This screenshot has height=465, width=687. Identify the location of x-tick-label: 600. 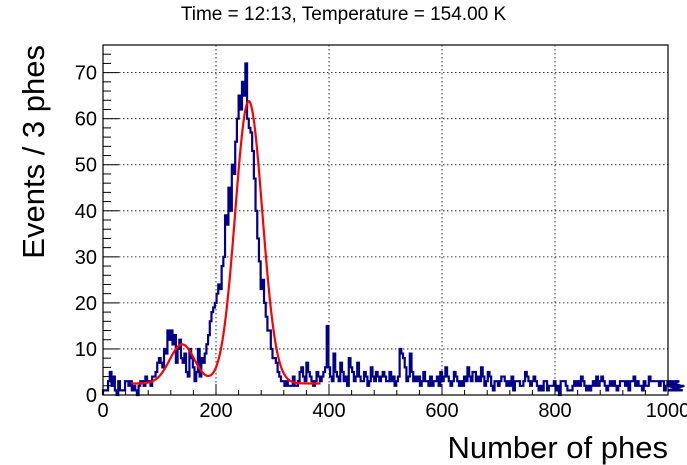
(441, 411).